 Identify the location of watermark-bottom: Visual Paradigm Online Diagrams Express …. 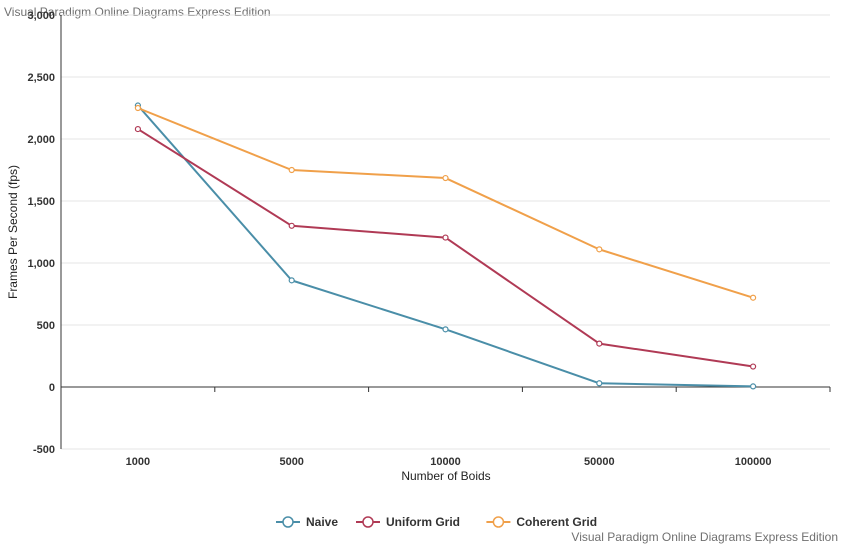
(704, 537).